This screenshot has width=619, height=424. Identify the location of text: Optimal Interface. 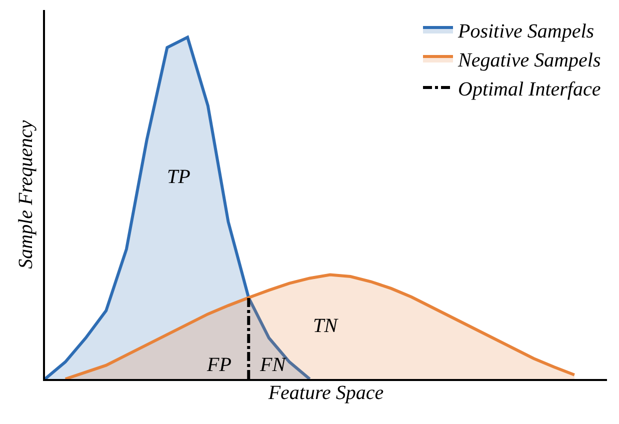
(529, 89).